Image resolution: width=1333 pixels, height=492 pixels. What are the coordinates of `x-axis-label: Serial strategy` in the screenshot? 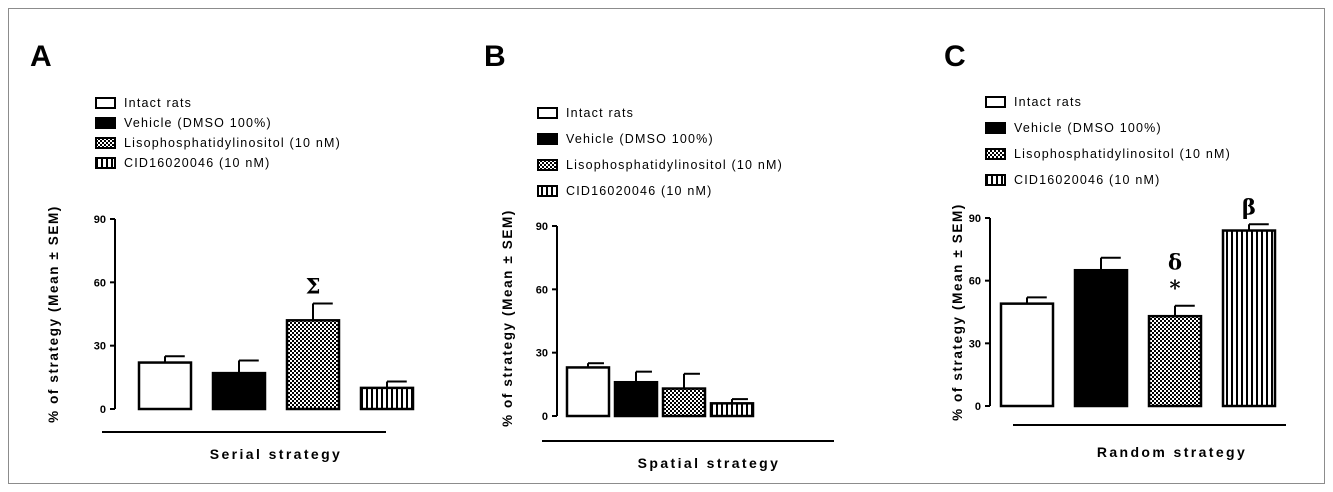 It's located at (276, 454).